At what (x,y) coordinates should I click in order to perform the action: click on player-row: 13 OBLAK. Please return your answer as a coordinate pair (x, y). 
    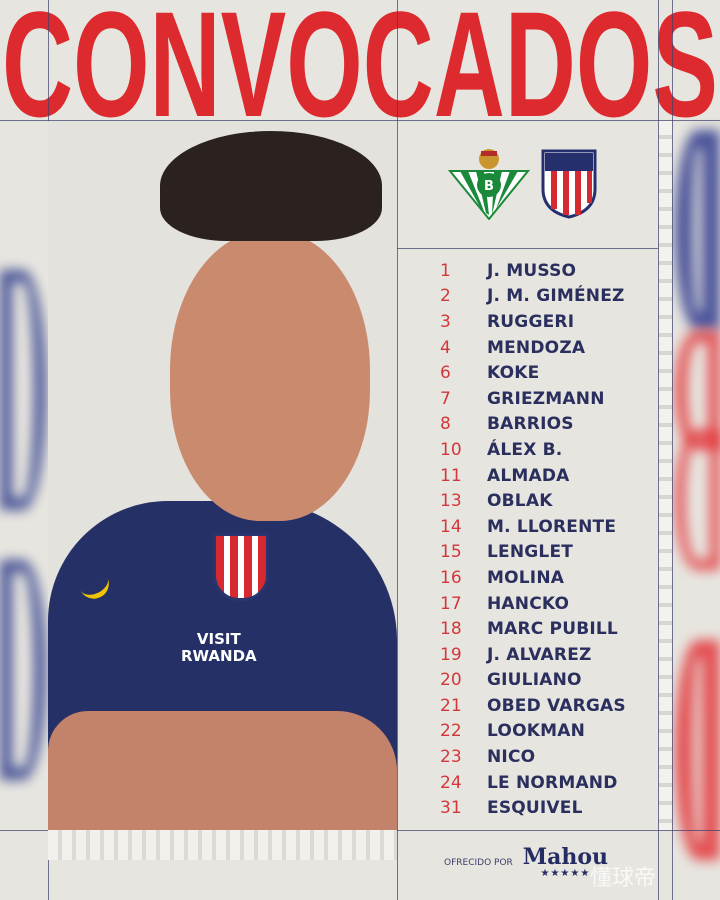
    Looking at the image, I should click on (547, 501).